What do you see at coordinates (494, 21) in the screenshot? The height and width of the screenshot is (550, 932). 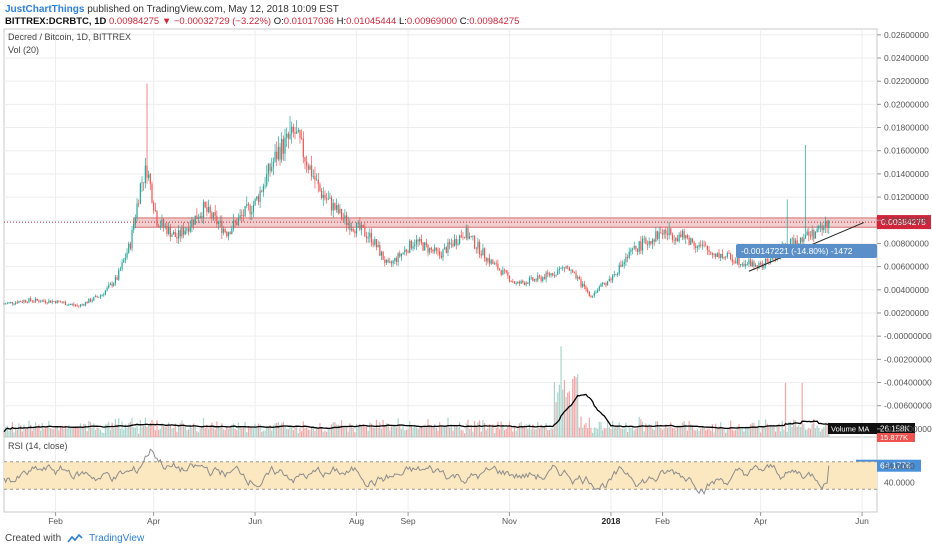 I see `close-value: 0.00984275` at bounding box center [494, 21].